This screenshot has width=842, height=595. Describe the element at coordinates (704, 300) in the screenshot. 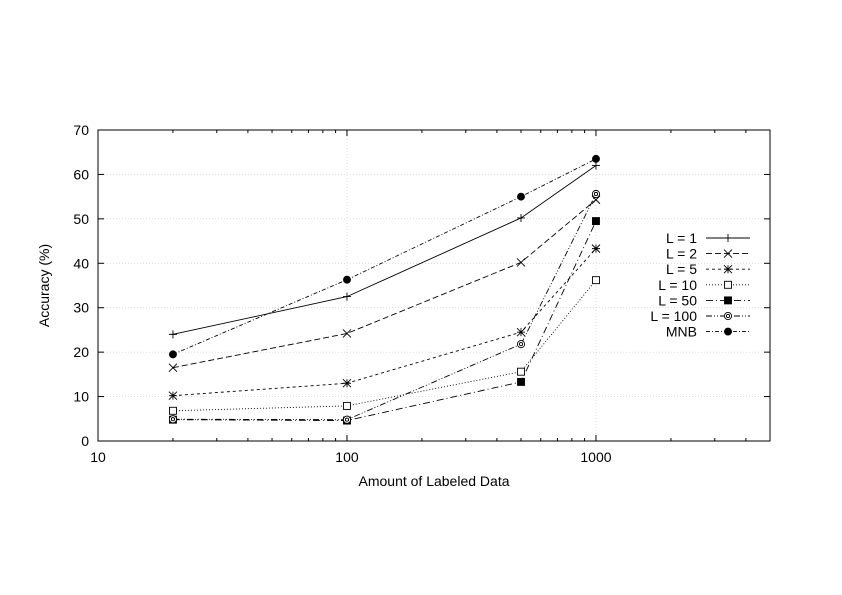

I see `legend-item: L = 50` at that location.